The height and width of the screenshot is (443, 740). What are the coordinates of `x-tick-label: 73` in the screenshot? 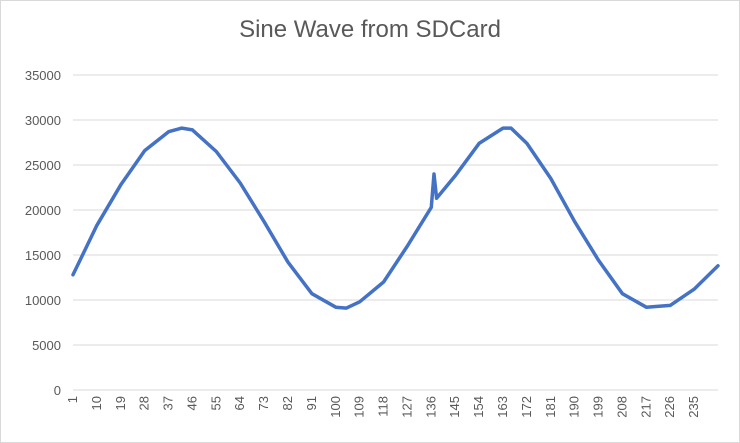 It's located at (263, 403).